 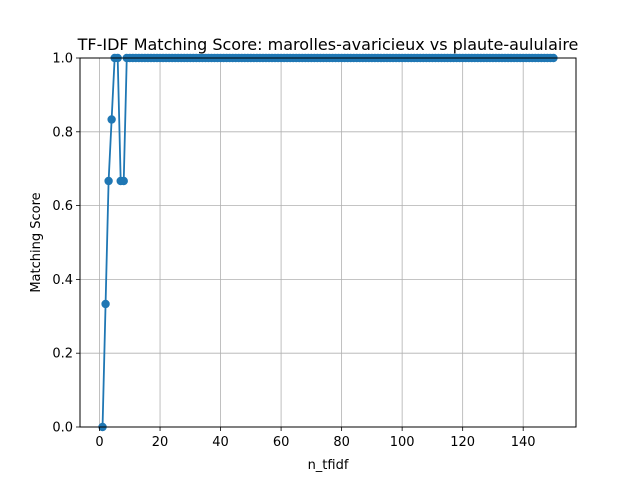 I want to click on x-tick-label: 140, so click(x=523, y=442).